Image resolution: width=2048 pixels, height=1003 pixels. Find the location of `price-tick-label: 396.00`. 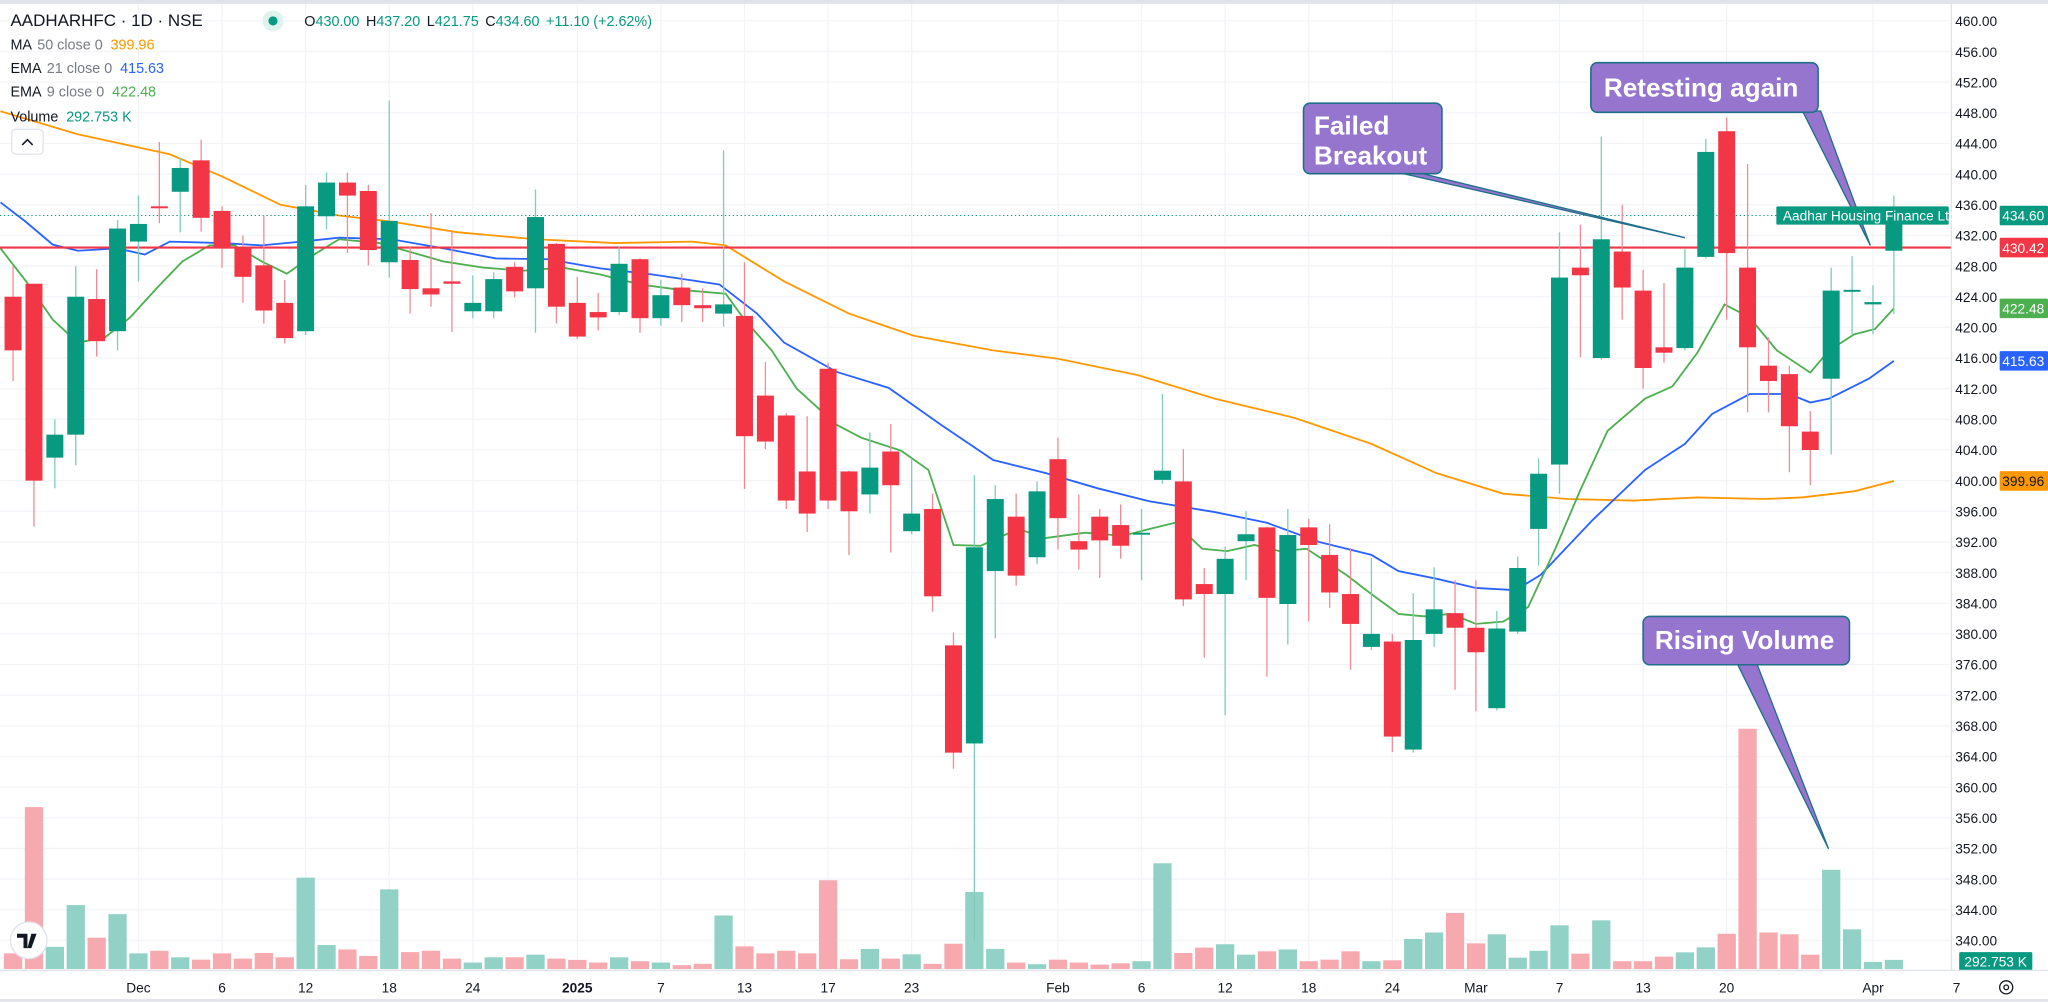

price-tick-label: 396.00 is located at coordinates (1976, 512).